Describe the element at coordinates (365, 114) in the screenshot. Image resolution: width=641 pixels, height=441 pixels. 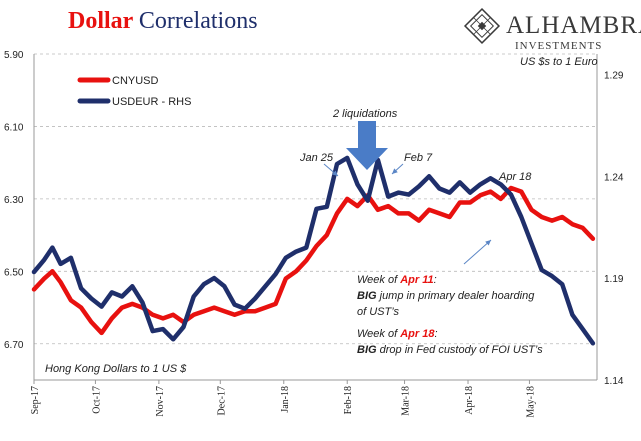
I see `annotation-two-liquidations: 2 liquidations` at that location.